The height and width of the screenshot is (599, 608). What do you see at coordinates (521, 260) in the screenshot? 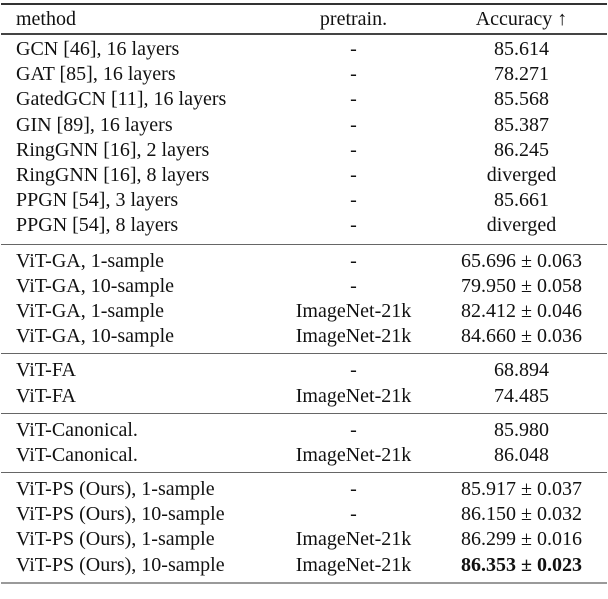
I see `cell-accuracy: 65.696 ± 0.063` at bounding box center [521, 260].